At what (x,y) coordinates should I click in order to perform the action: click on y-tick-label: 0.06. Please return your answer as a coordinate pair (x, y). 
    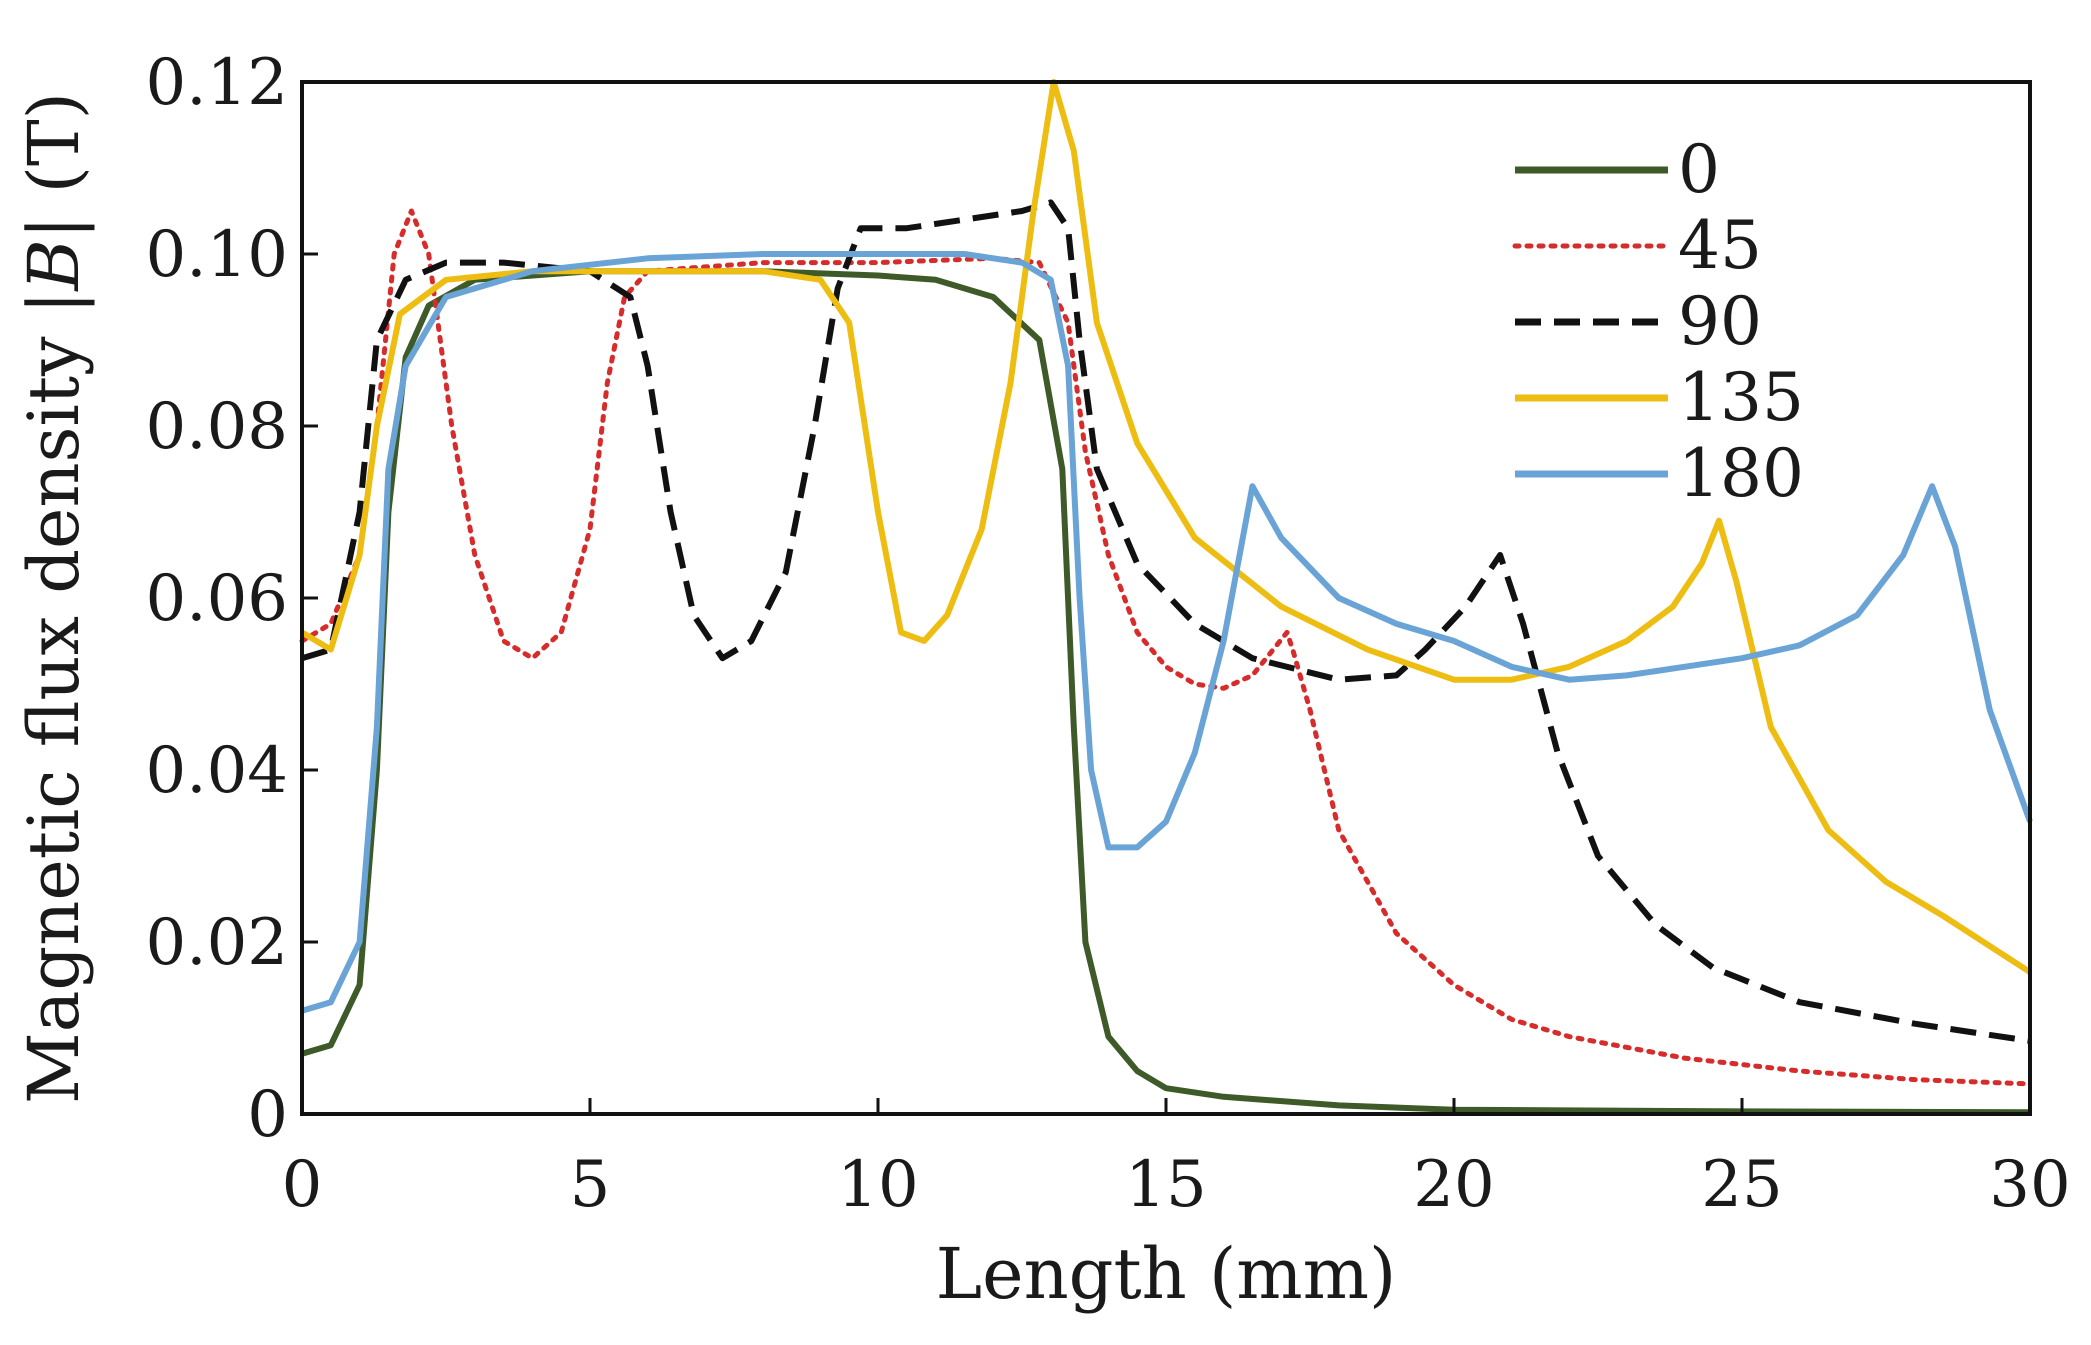
    Looking at the image, I should click on (217, 599).